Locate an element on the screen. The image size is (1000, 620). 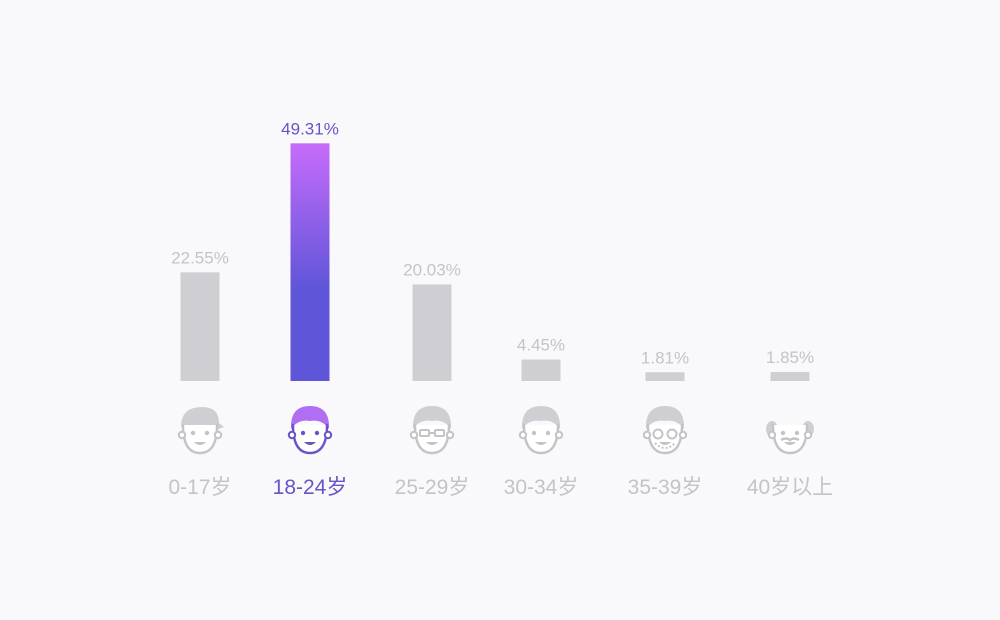
adult-man-face-icon is located at coordinates (541, 430).